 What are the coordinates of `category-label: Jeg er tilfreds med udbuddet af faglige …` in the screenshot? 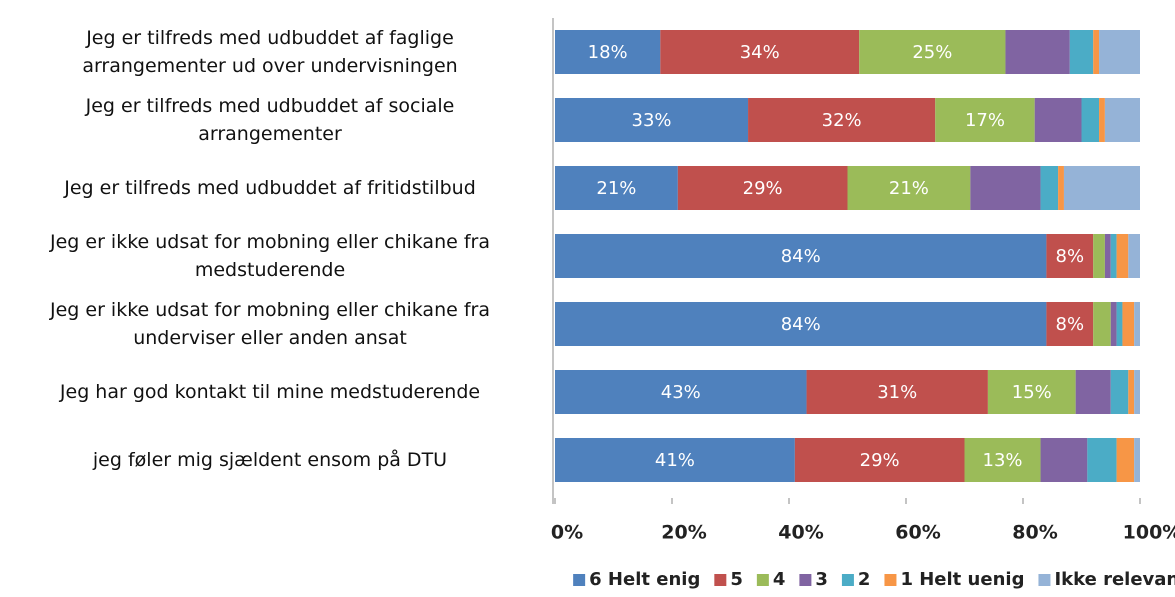 It's located at (270, 52).